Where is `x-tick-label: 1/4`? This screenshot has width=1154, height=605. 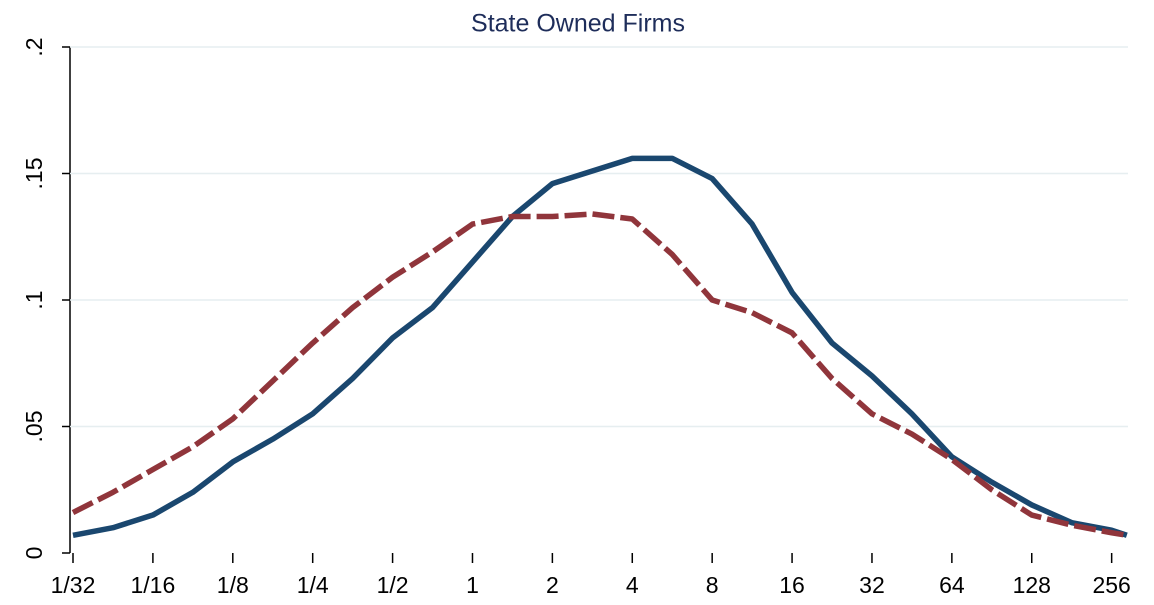
x-tick-label: 1/4 is located at coordinates (313, 585).